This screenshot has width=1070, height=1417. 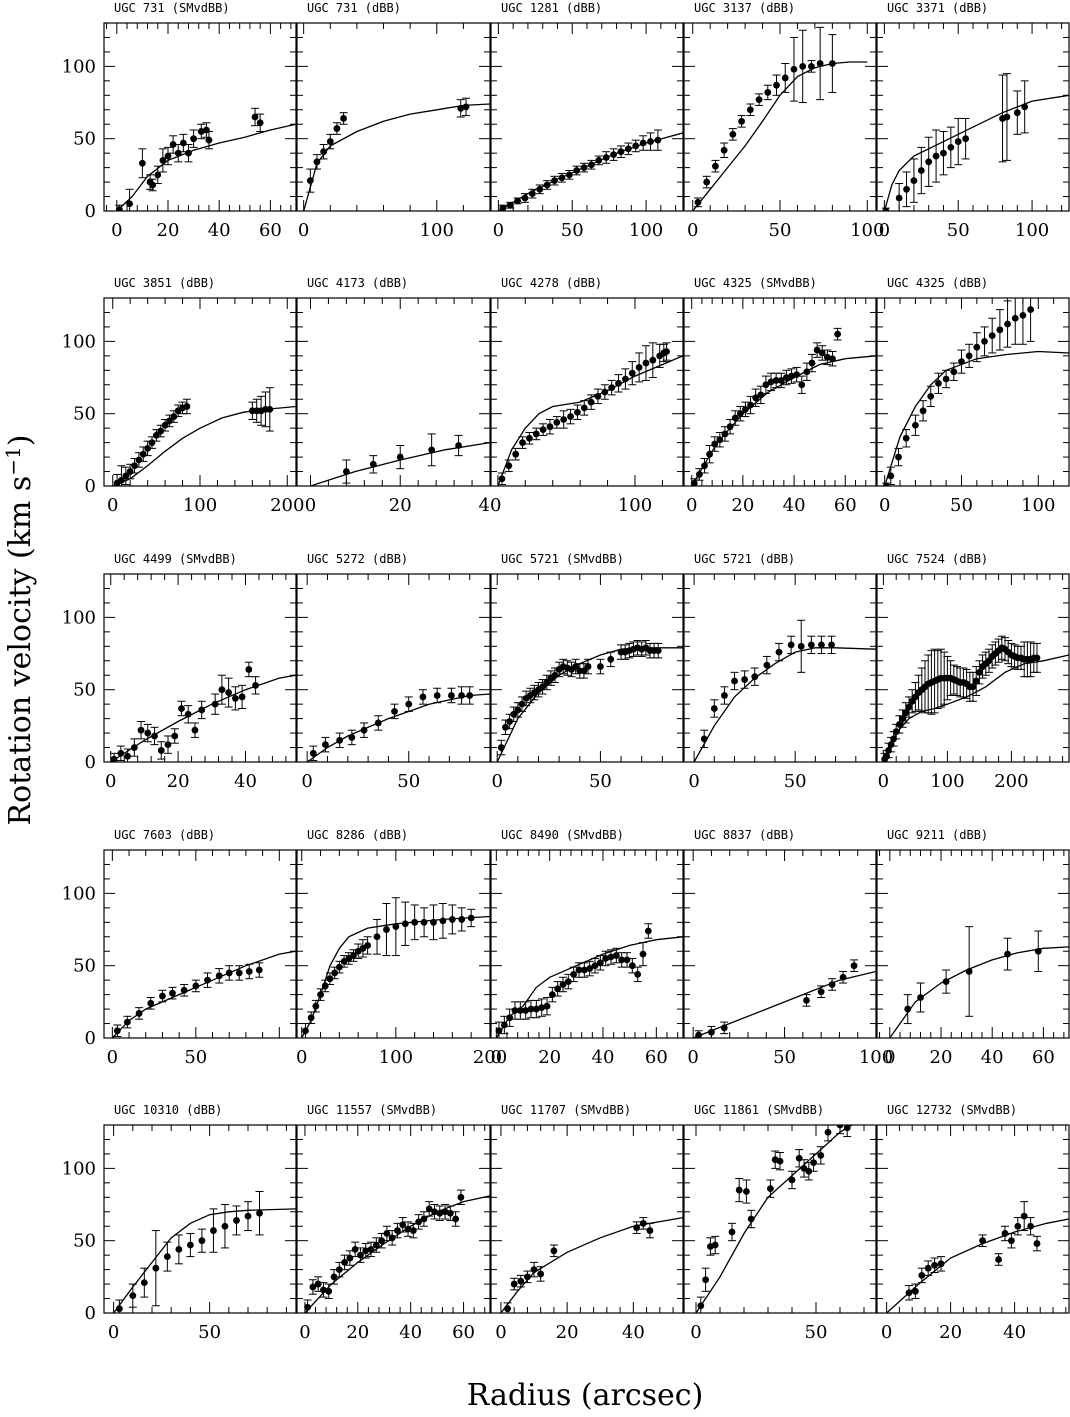 I want to click on x-tick-label: 100, so click(x=200, y=505).